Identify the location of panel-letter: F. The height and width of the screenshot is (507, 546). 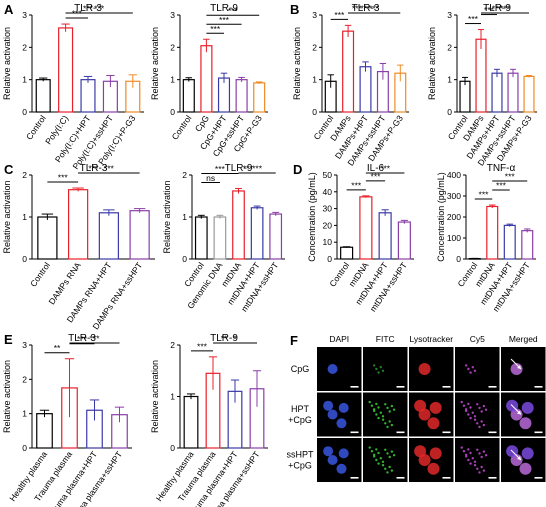
(294, 340).